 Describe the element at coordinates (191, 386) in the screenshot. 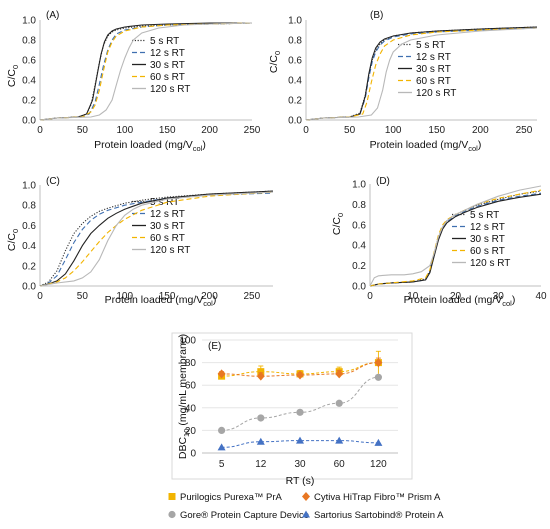

I see `y-tick-label: 60` at that location.